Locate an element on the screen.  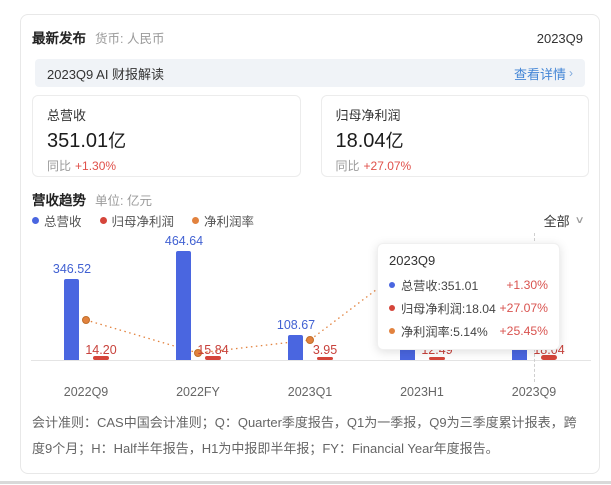
chart-legend: 总营收 归母净利润 净利润率 is located at coordinates (143, 220).